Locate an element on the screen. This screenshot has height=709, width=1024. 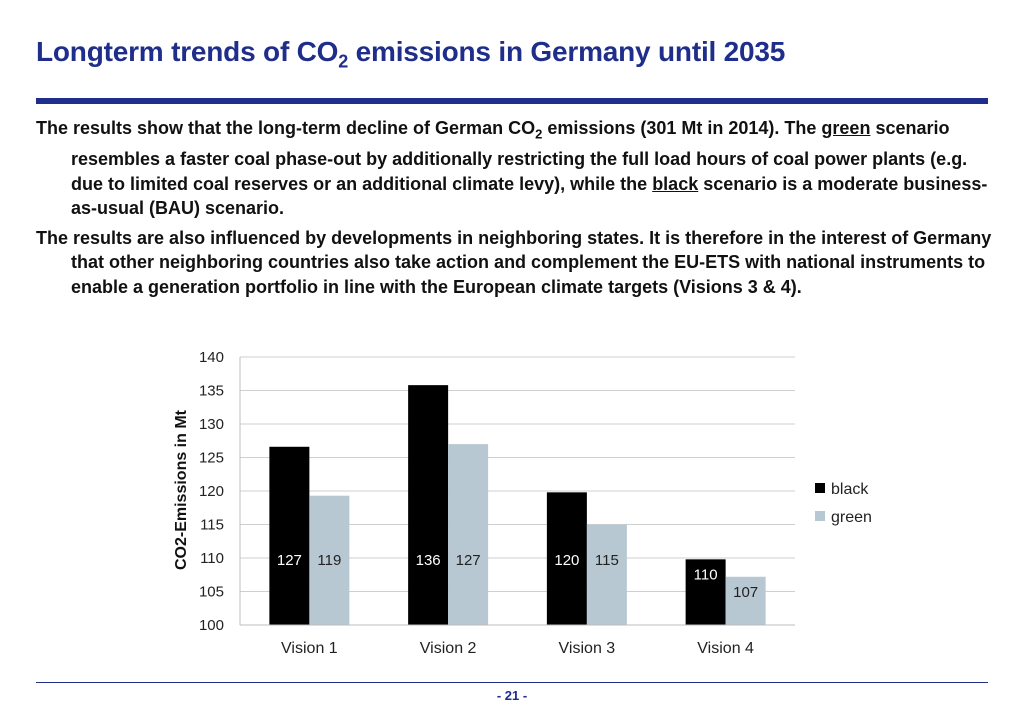
title-text-post: emissions in Germany until 2035 is located at coordinates (567, 51).